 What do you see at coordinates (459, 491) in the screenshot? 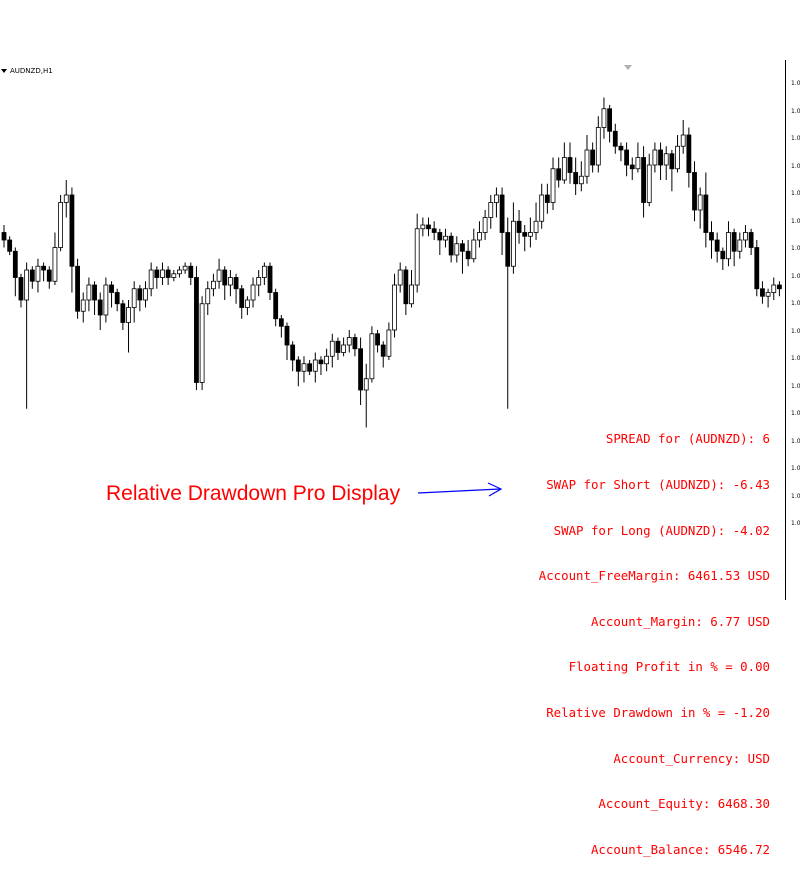
I see `pointer-arrow-shaft` at bounding box center [459, 491].